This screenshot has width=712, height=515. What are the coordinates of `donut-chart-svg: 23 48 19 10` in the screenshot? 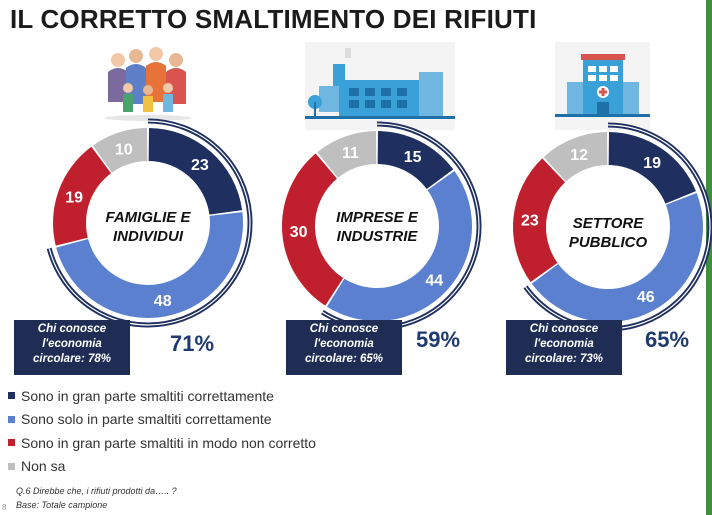 It's located at (149, 223).